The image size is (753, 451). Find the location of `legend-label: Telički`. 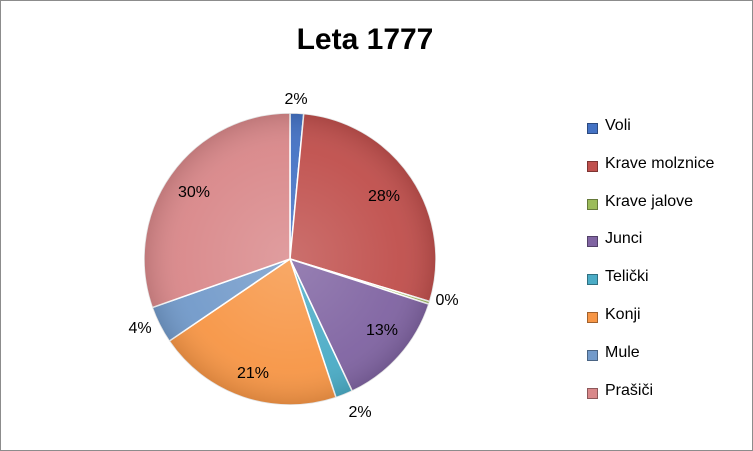

legend-label: Telički is located at coordinates (627, 277).